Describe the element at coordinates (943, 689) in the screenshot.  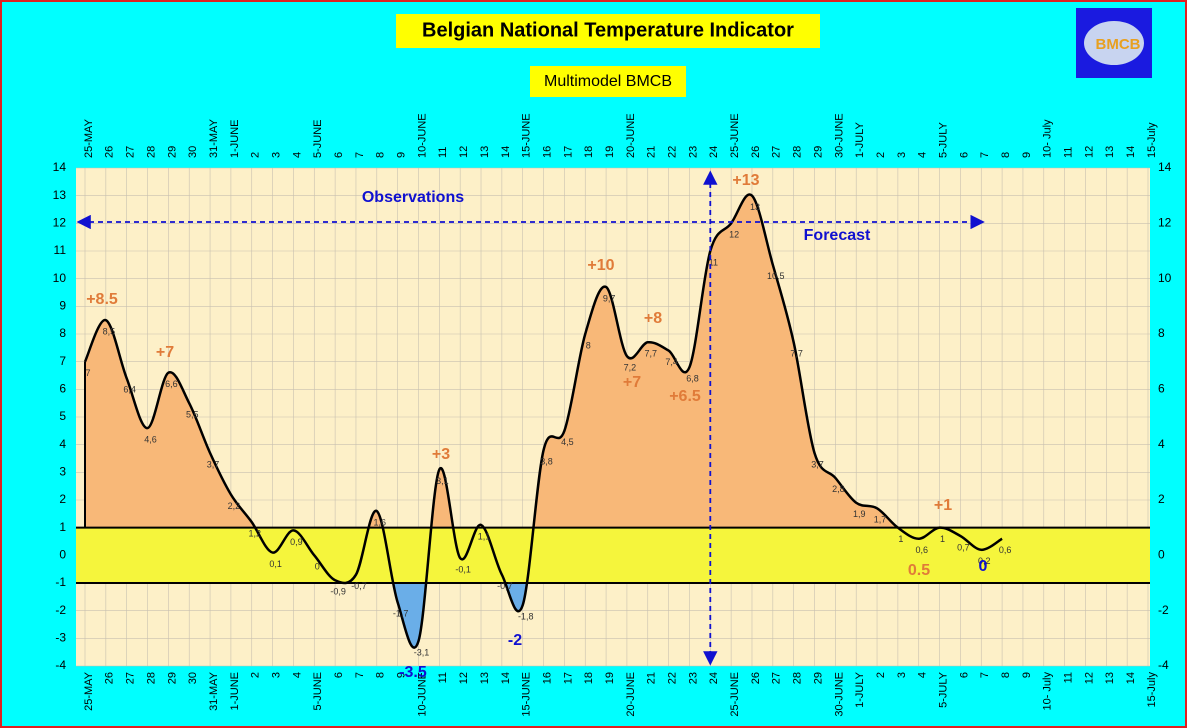
I see `x-tick-label: 5-JULY` at that location.